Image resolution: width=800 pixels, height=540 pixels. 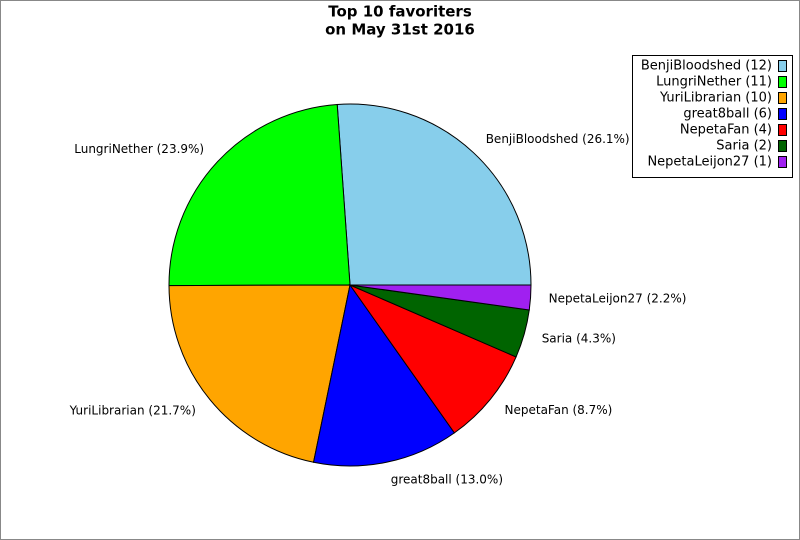 I want to click on legend-box, so click(x=712, y=116).